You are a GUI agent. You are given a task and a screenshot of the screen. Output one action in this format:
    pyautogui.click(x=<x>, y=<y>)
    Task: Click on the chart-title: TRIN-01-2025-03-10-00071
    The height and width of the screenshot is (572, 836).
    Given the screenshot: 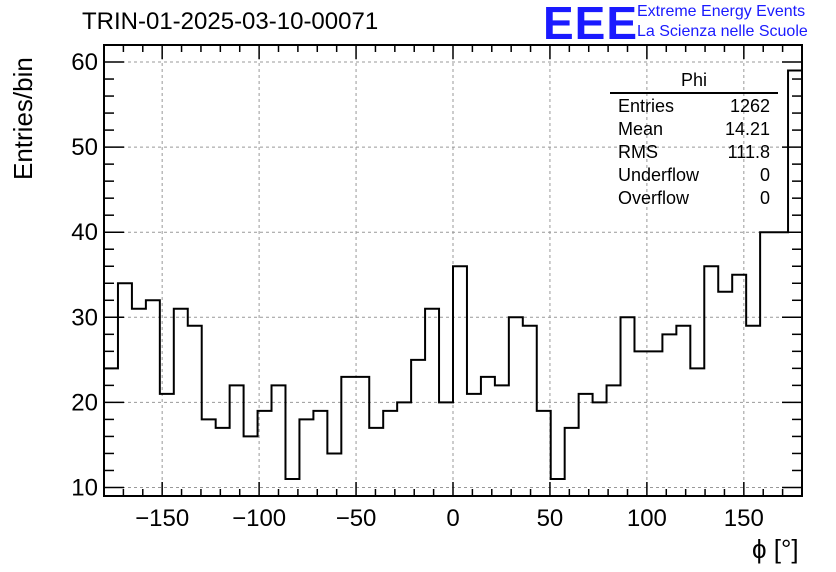 What is the action you would take?
    pyautogui.click(x=230, y=21)
    